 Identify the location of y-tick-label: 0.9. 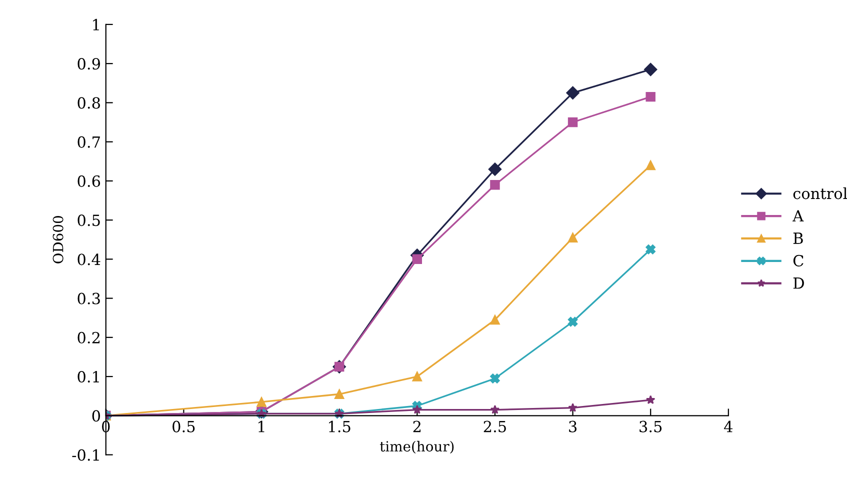
(89, 64).